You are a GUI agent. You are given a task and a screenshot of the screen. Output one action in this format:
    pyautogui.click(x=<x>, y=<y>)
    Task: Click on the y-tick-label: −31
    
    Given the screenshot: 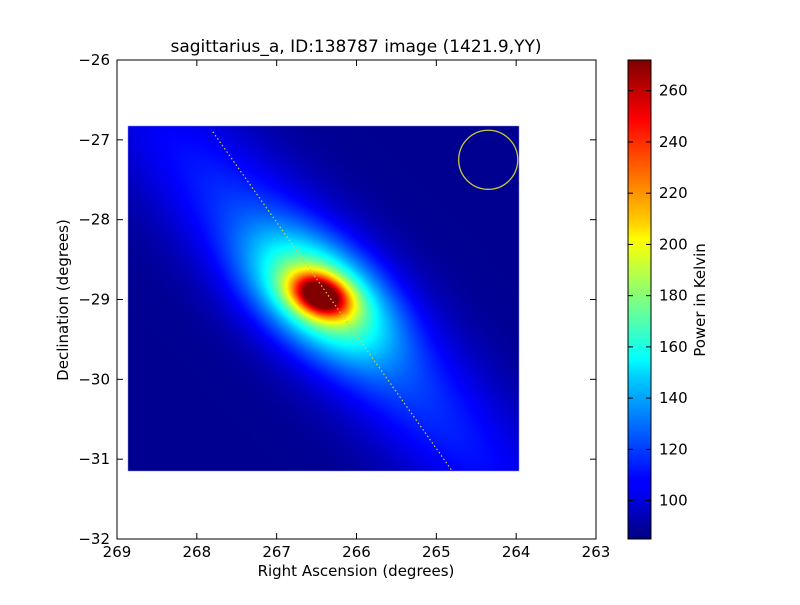 What is the action you would take?
    pyautogui.click(x=94, y=459)
    